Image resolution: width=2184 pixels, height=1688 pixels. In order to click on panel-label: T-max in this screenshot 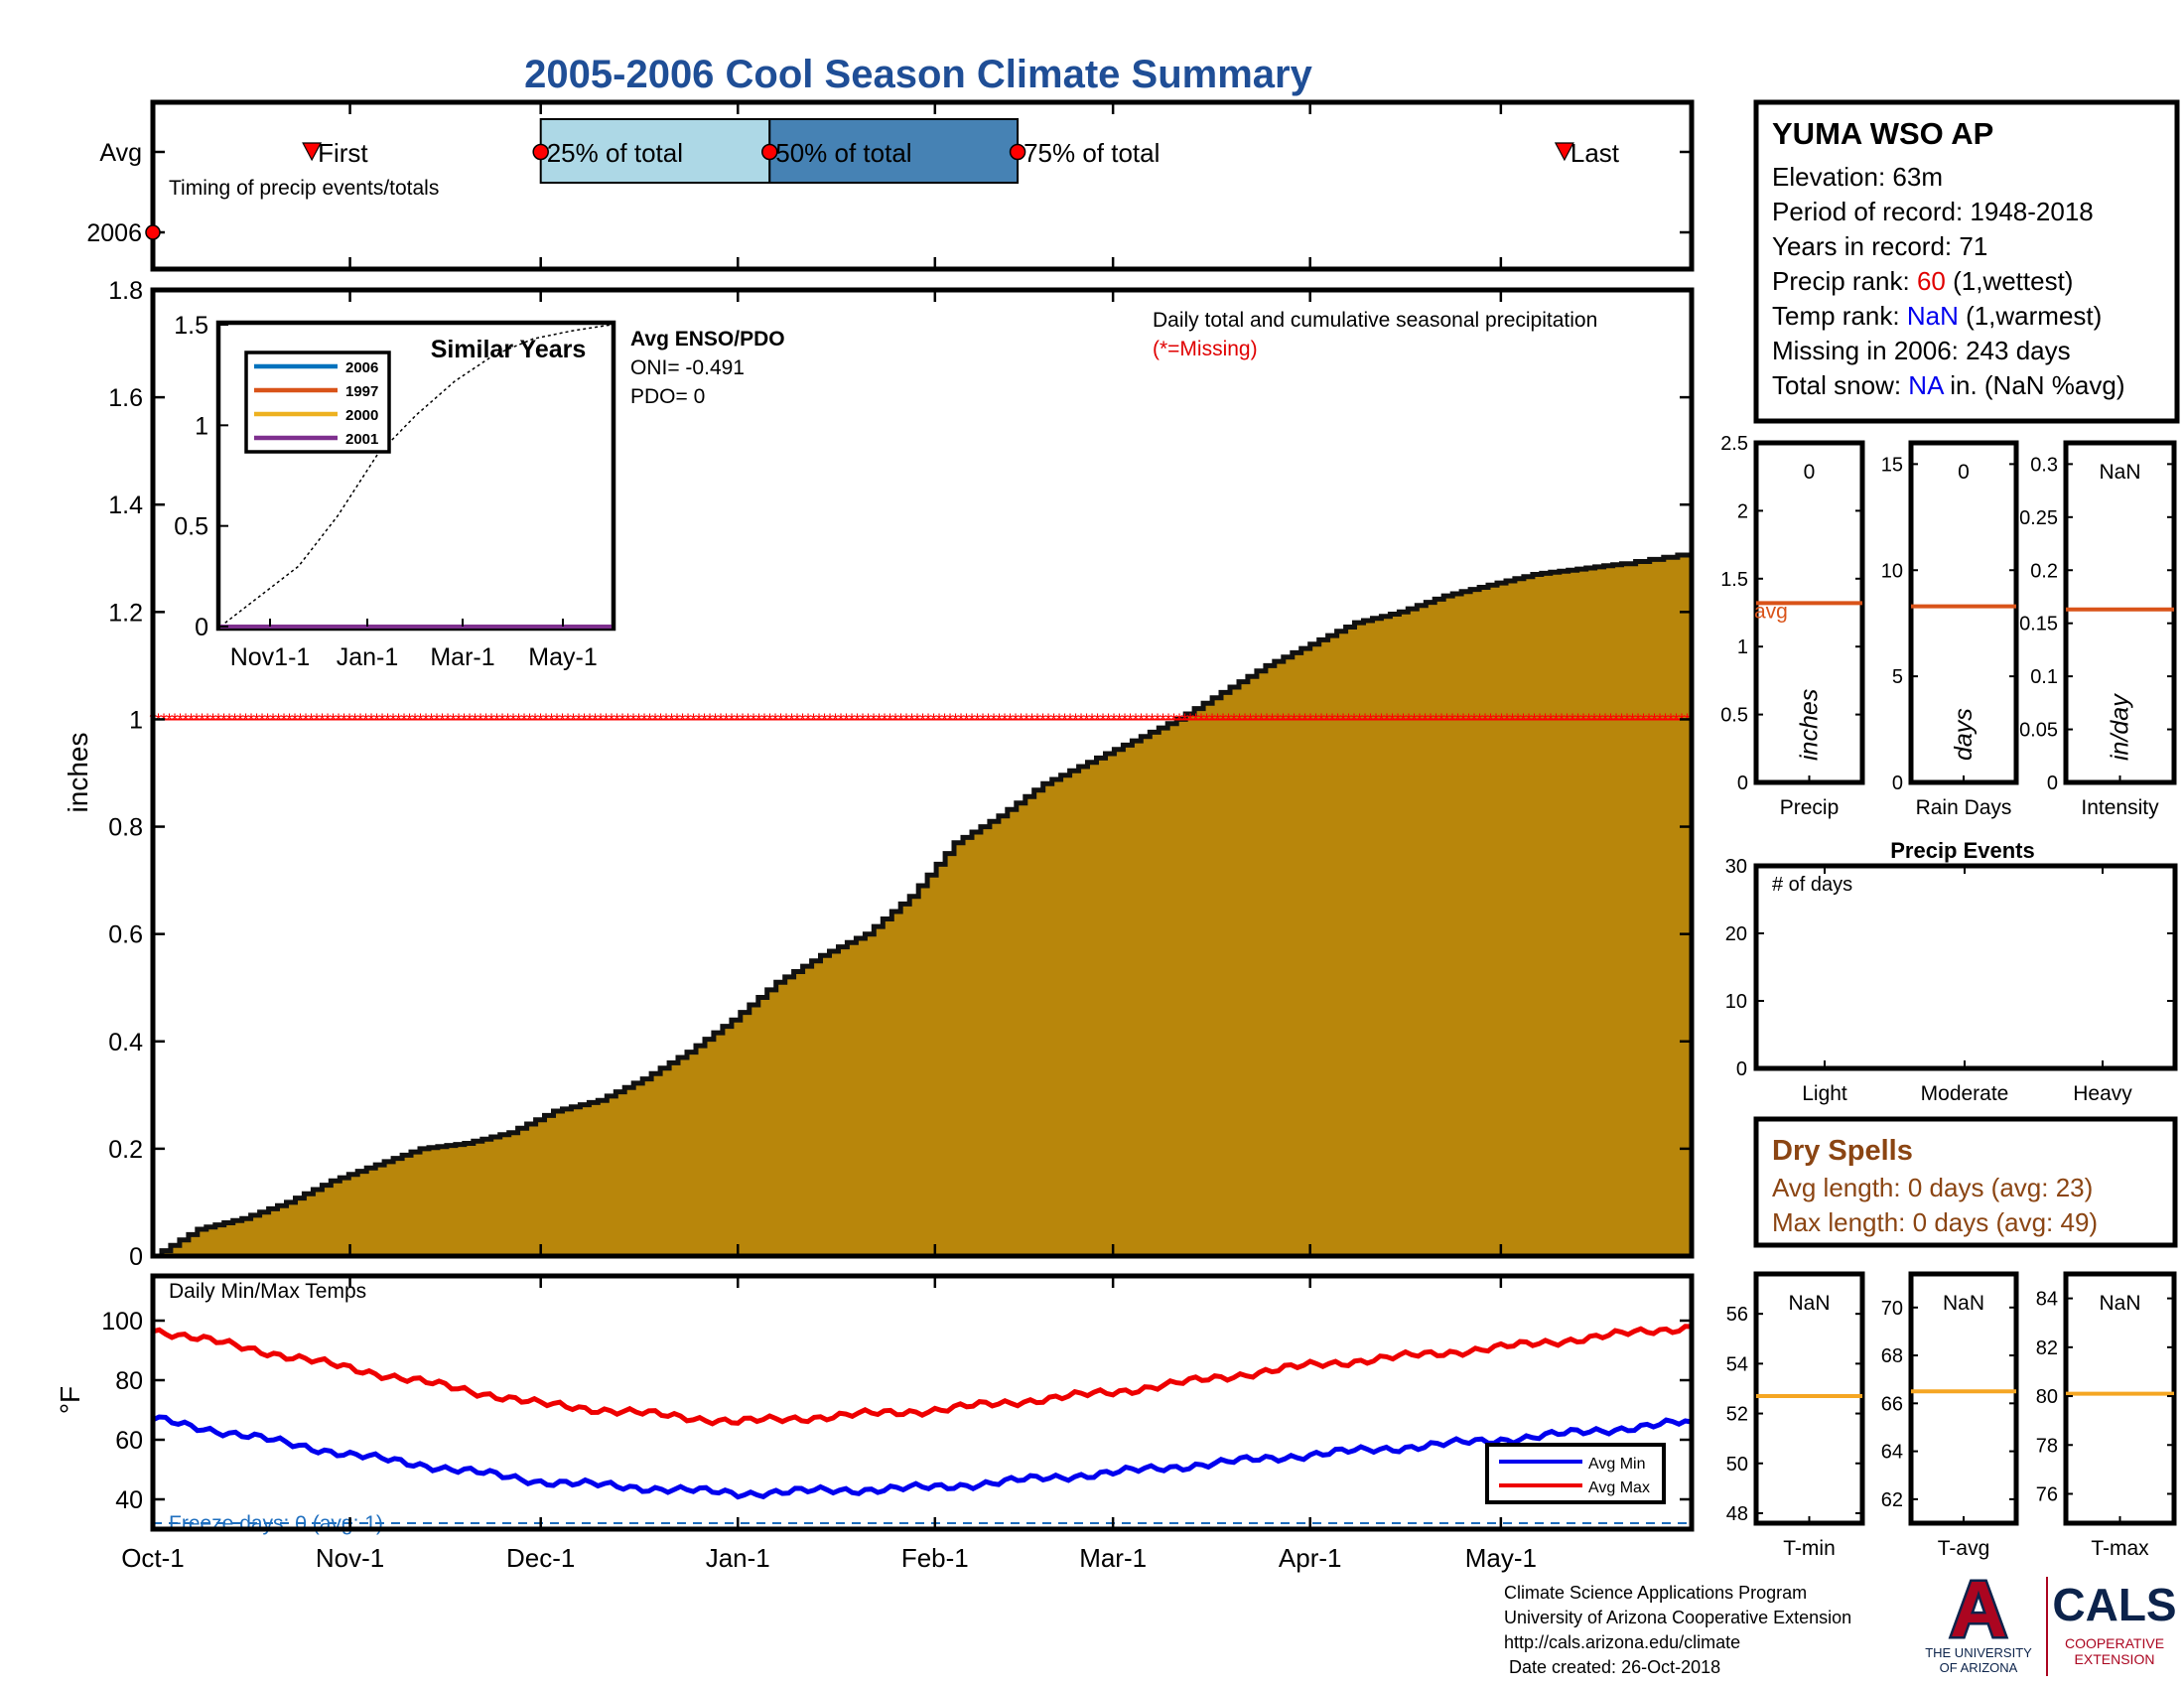, I will do `click(2120, 1548)`.